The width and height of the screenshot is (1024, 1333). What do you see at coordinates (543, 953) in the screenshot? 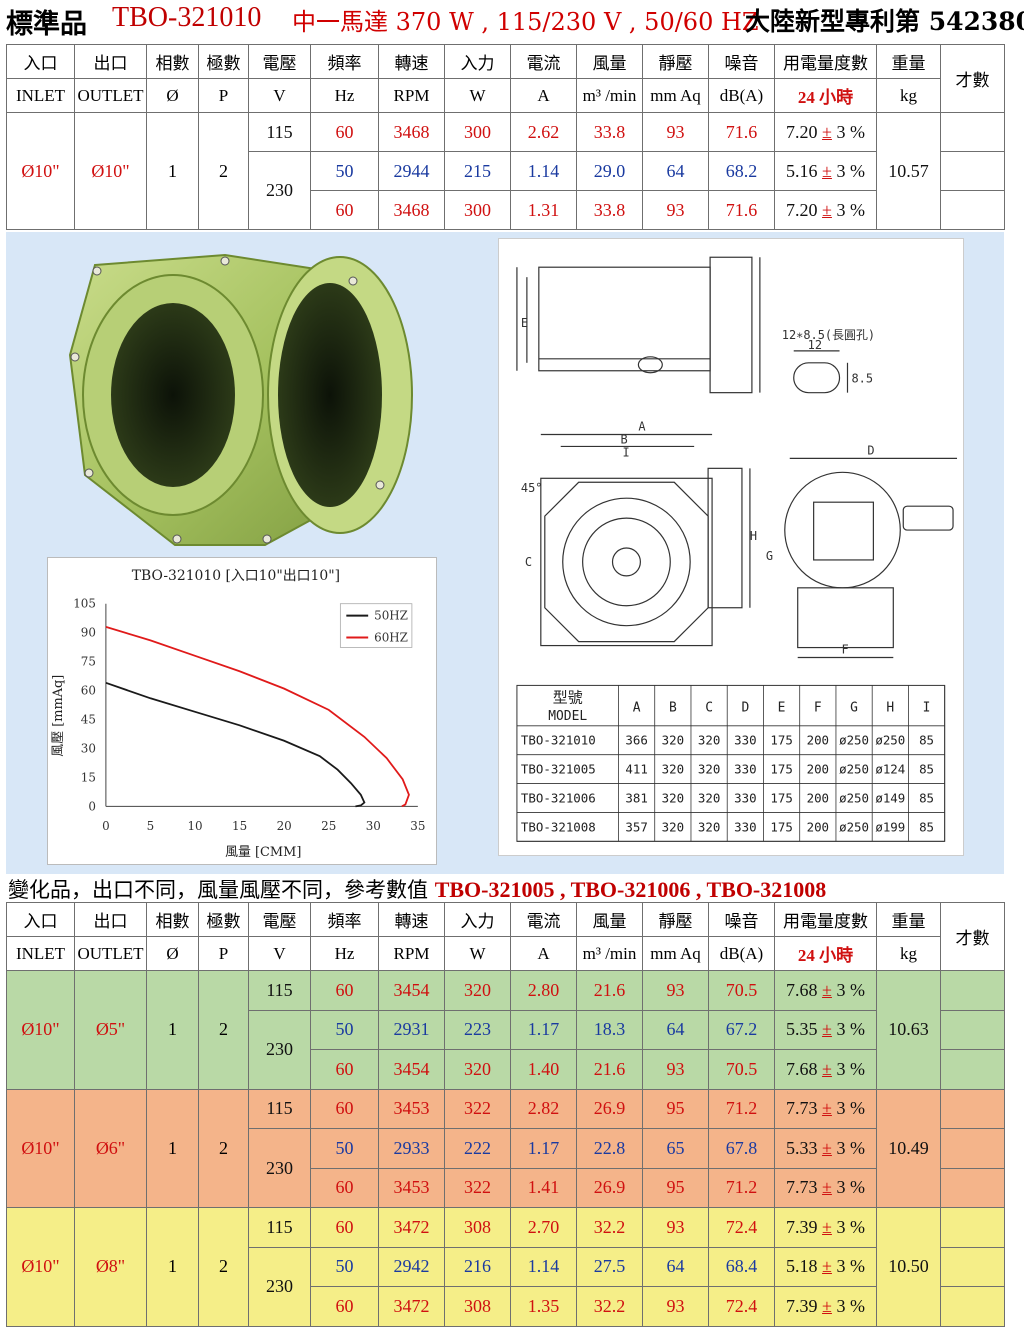
I see `var-col-unit: A` at bounding box center [543, 953].